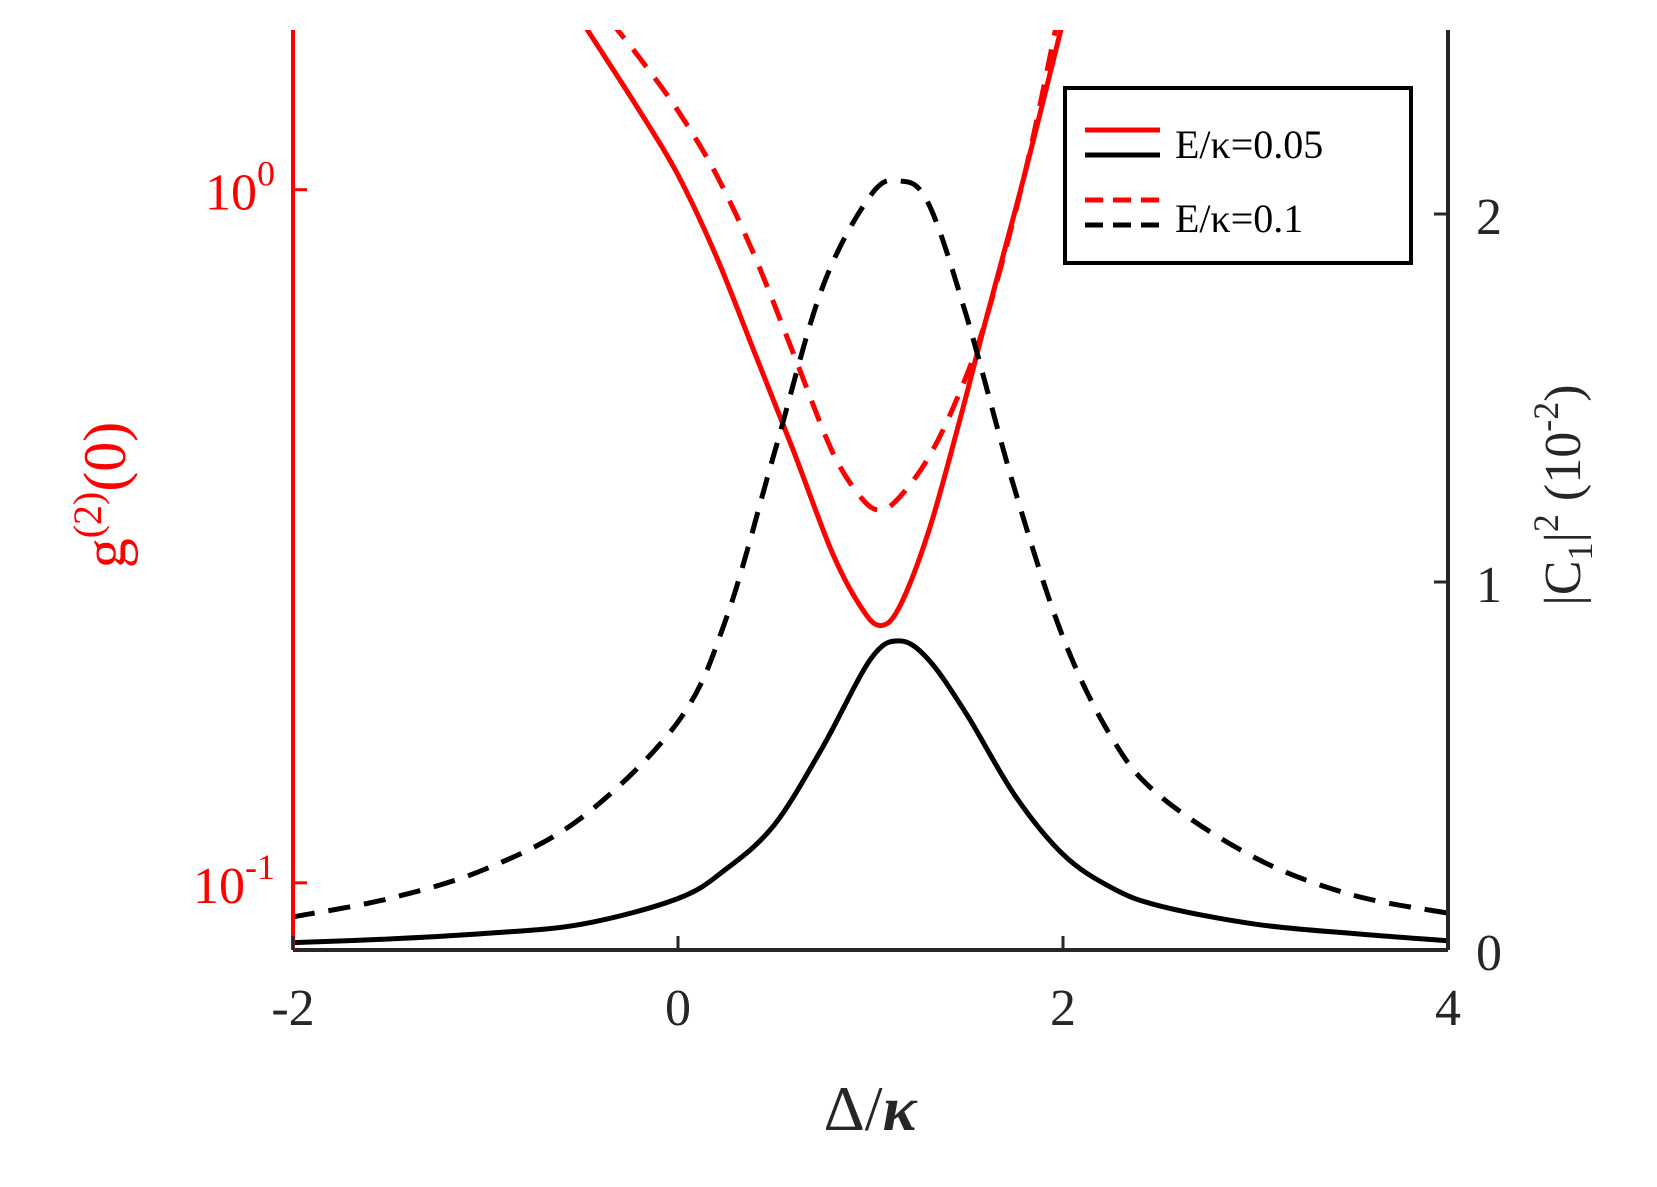 The height and width of the screenshot is (1187, 1657). Describe the element at coordinates (105, 457) in the screenshot. I see `left-y-axis-title-tail: (0)` at that location.